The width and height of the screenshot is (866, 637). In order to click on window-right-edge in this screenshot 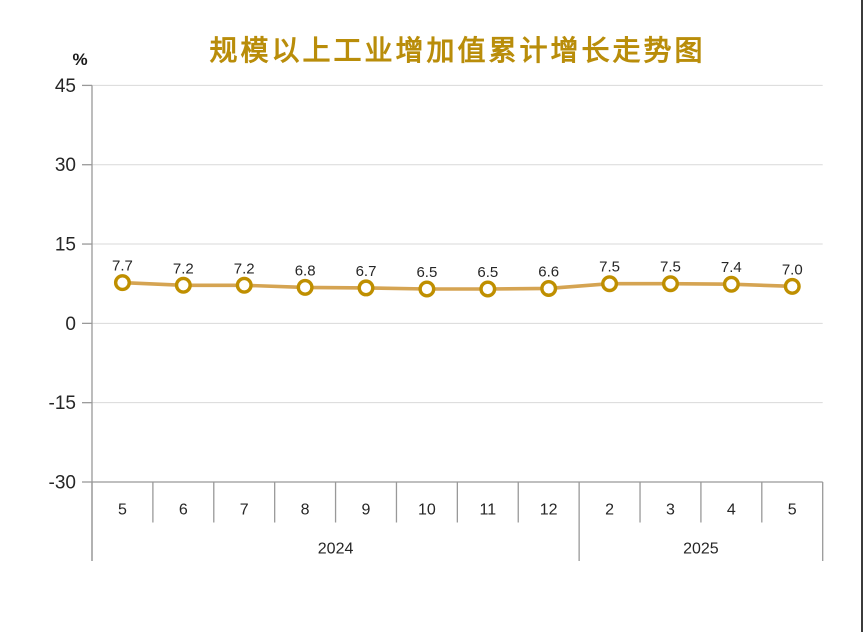, I will do `click(862, 316)`.